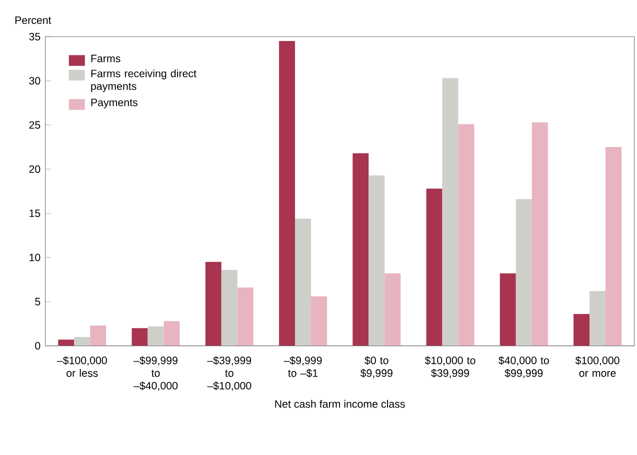  I want to click on legend-label: Farms receiving direct payments, so click(143, 80).